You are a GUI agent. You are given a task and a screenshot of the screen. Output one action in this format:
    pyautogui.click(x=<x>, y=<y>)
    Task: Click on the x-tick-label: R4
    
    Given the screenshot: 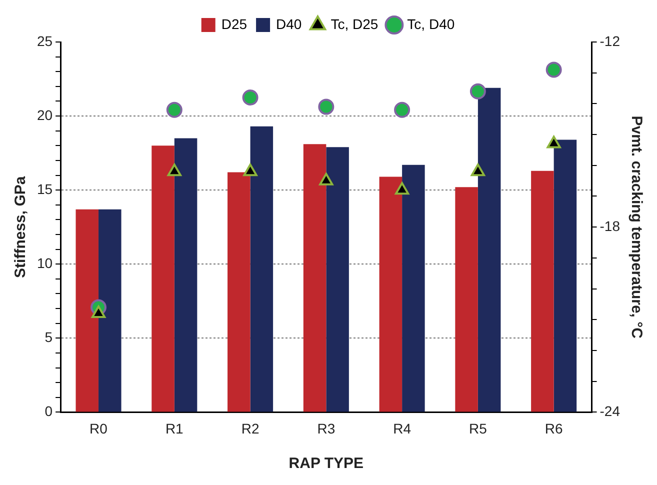 What is the action you would take?
    pyautogui.click(x=402, y=428)
    